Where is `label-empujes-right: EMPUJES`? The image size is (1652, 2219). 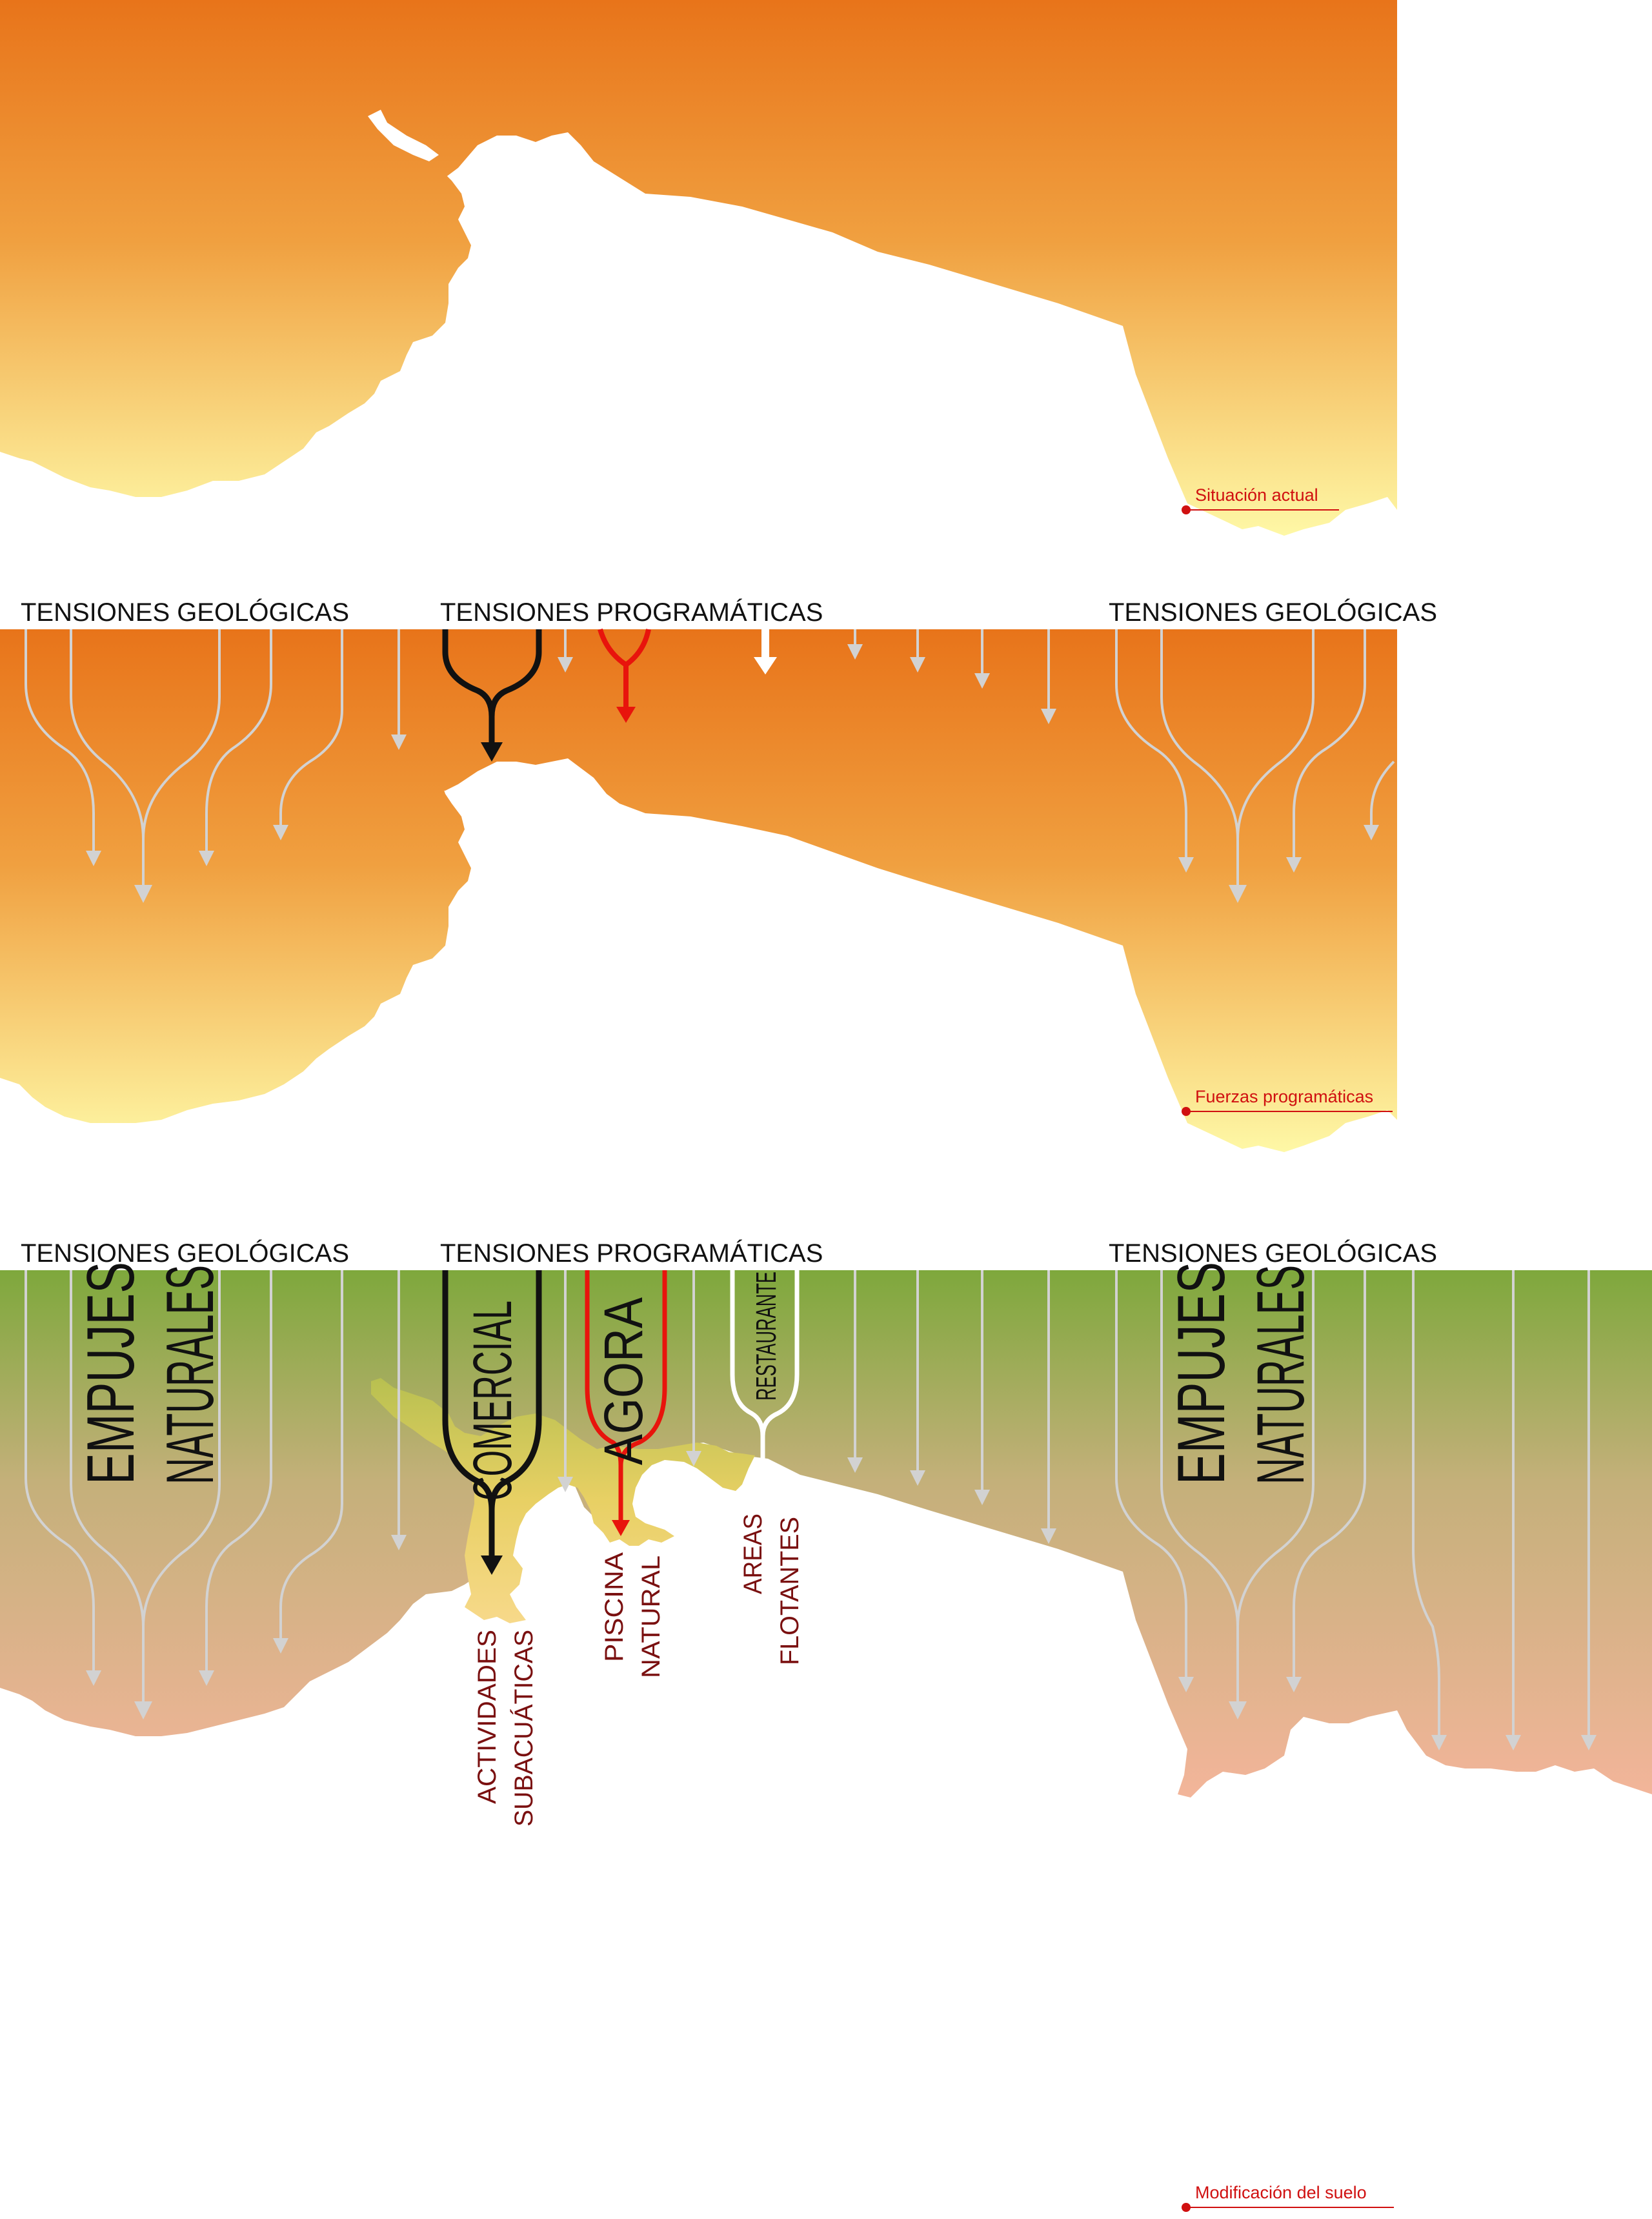 label-empujes-right: EMPUJES is located at coordinates (1201, 1373).